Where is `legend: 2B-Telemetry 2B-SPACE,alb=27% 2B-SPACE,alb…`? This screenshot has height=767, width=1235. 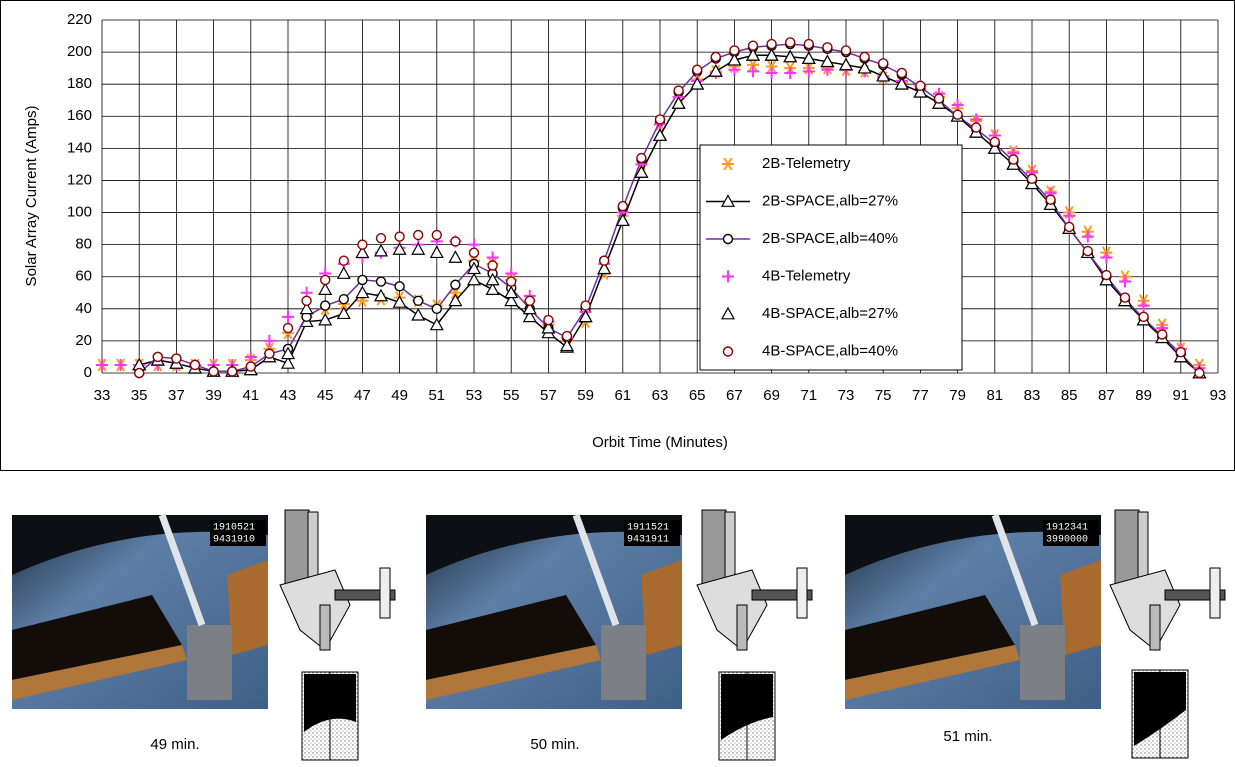
legend: 2B-Telemetry 2B-SPACE,alb=27% 2B-SPACE,alb… is located at coordinates (831, 257).